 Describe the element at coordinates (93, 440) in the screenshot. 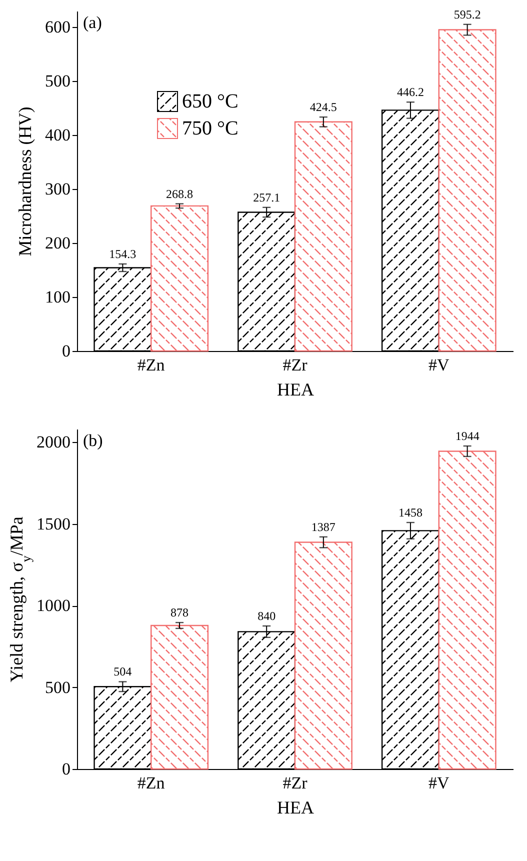

I see `chart-title: (b)` at that location.